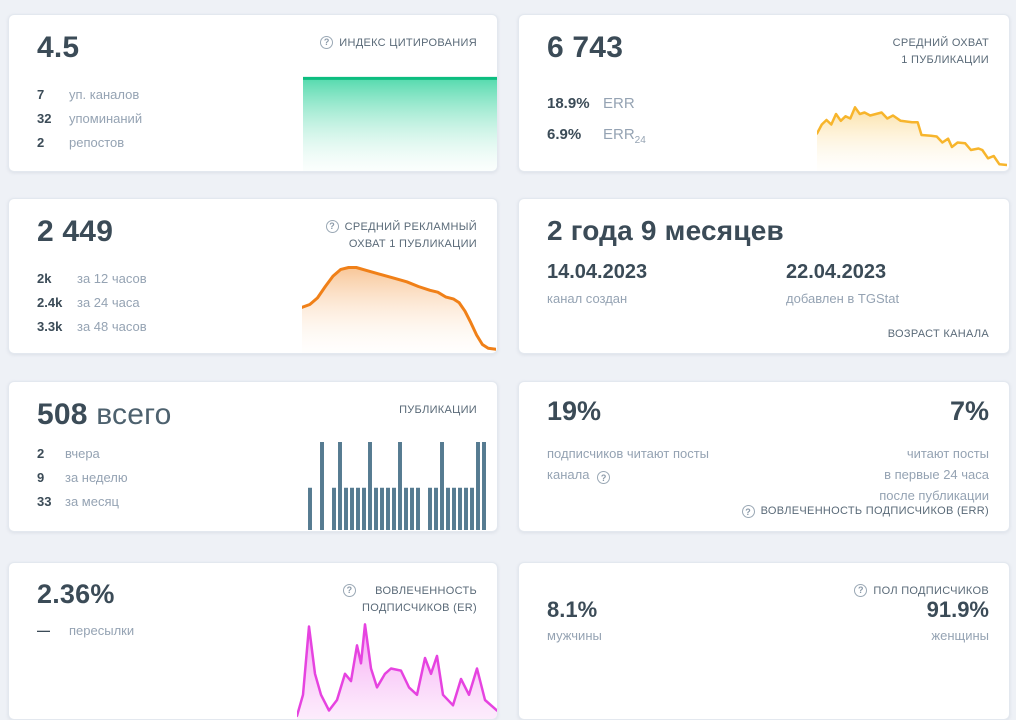 The image size is (1016, 720). Describe the element at coordinates (50, 302) in the screenshot. I see `stat-number: 2.4k` at that location.